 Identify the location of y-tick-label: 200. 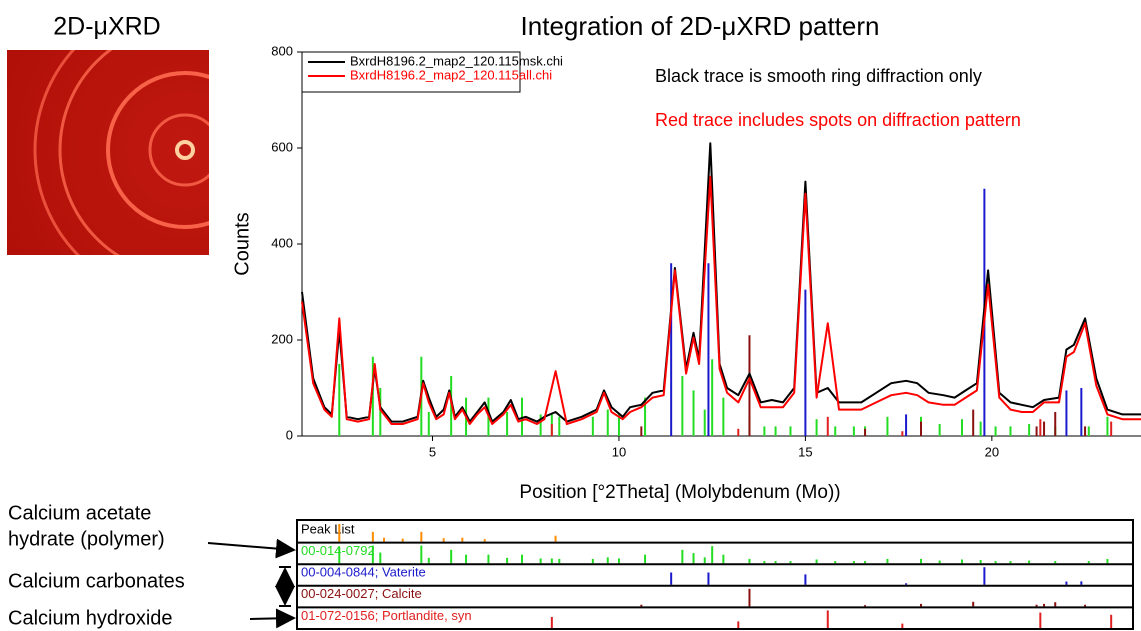
(282, 338).